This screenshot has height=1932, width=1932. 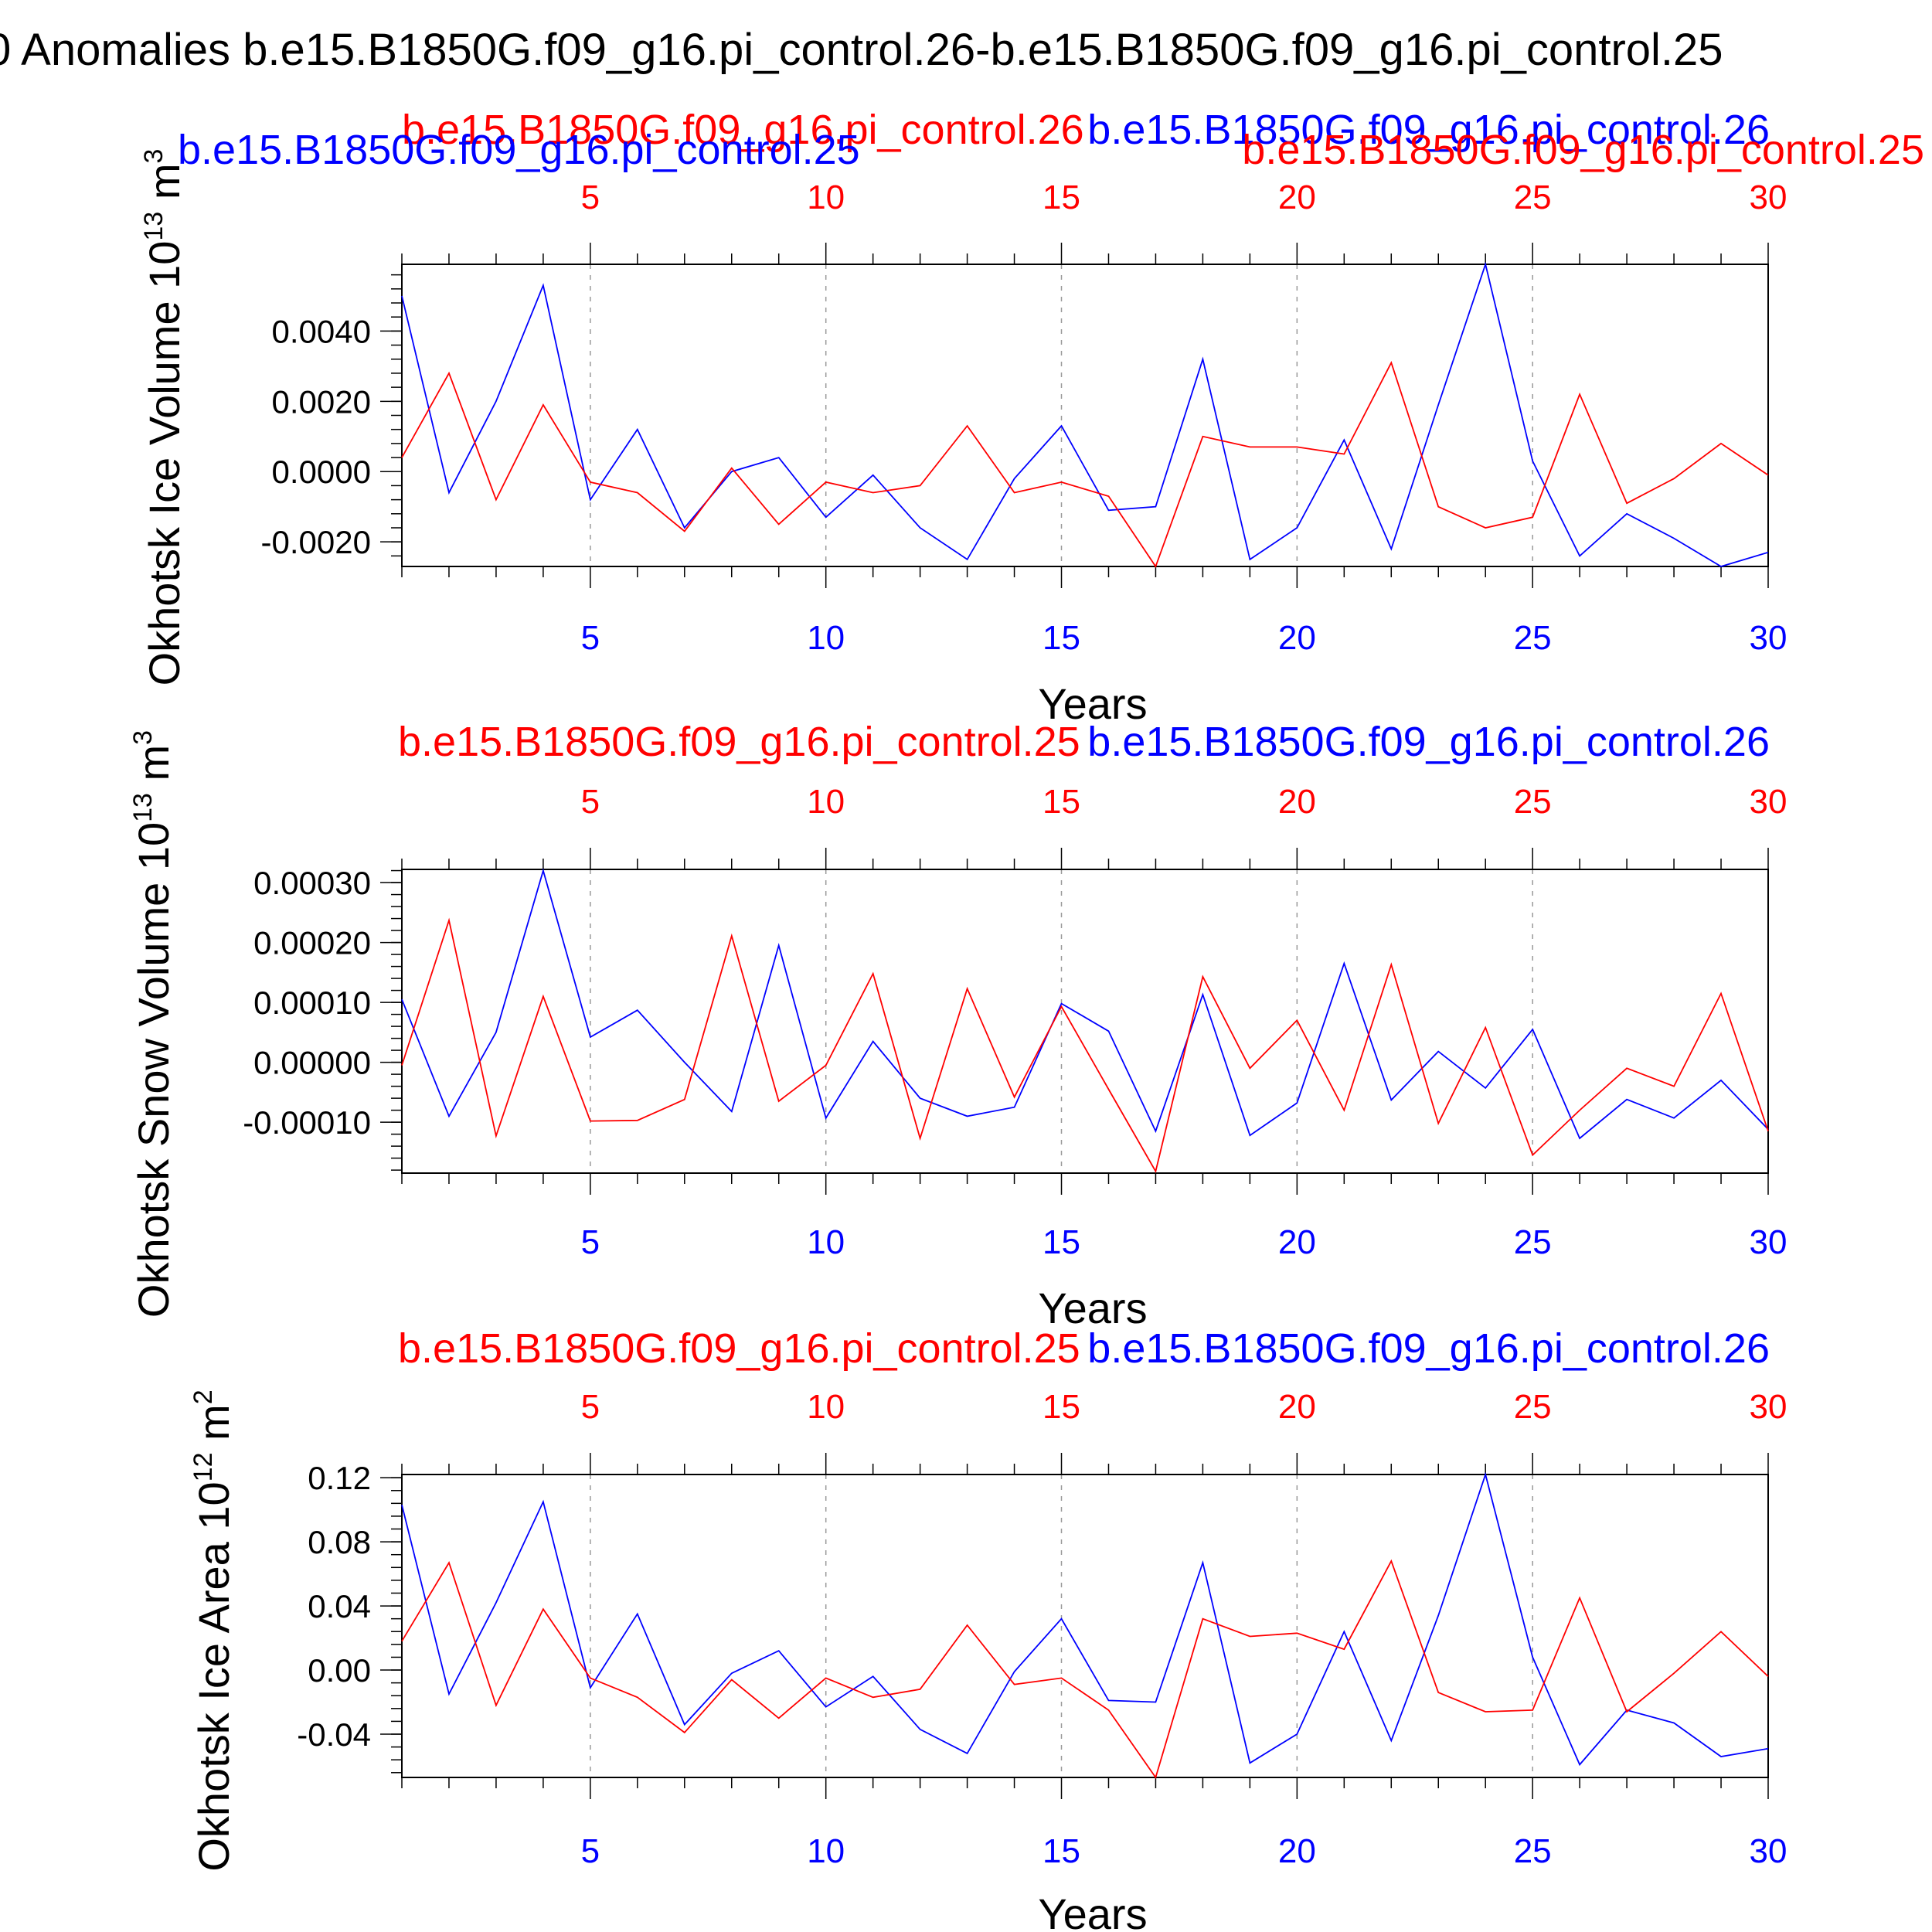 I want to click on y-tick-label: 0.00000, so click(x=312, y=1063).